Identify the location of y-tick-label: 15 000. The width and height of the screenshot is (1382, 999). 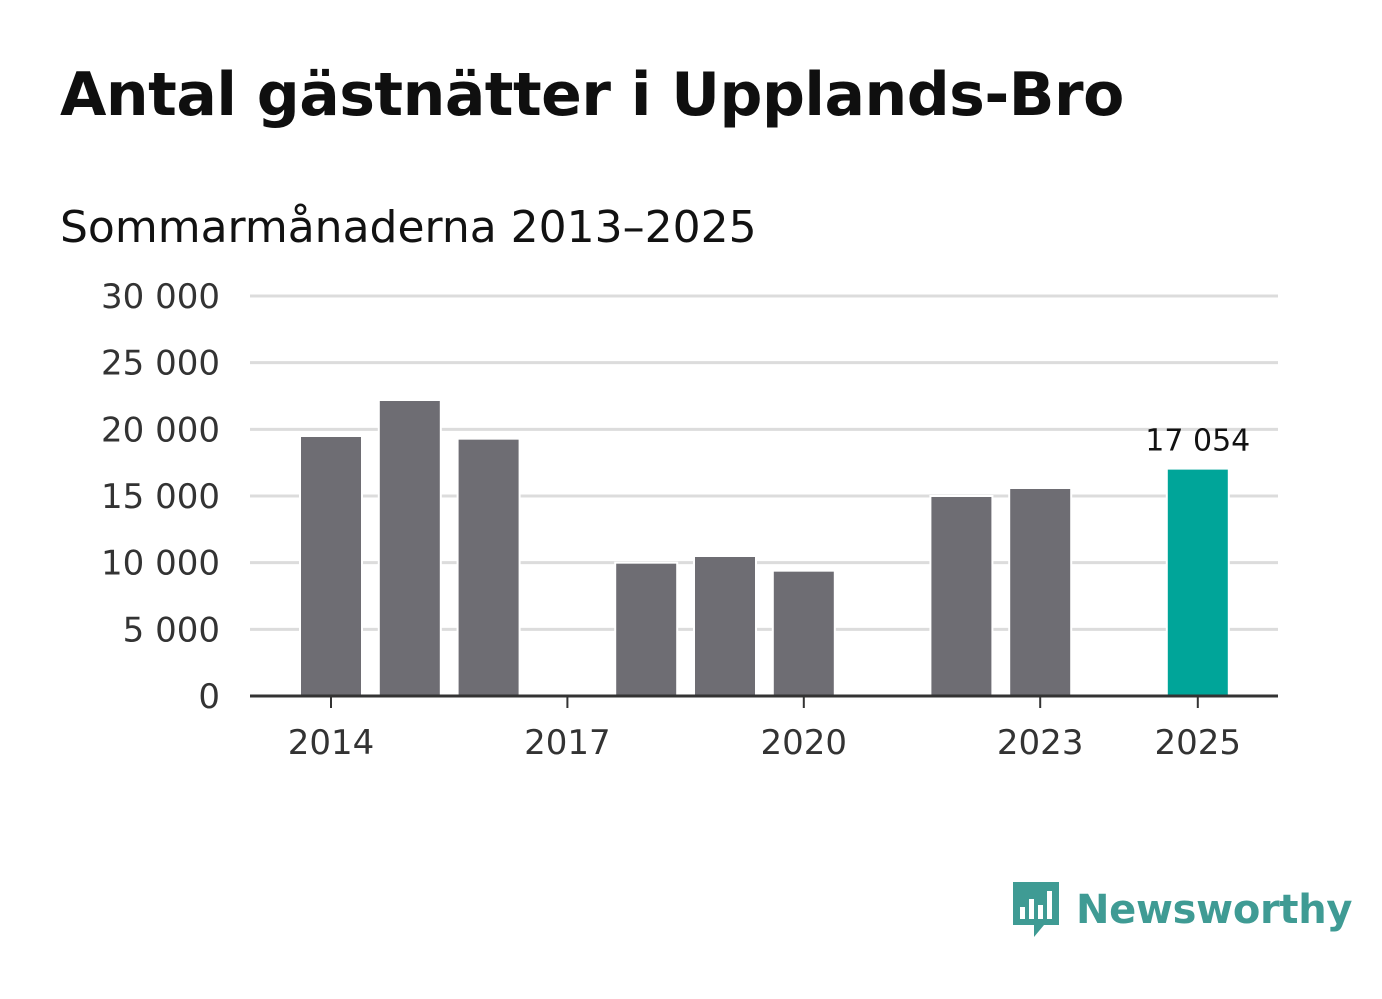
(160, 497).